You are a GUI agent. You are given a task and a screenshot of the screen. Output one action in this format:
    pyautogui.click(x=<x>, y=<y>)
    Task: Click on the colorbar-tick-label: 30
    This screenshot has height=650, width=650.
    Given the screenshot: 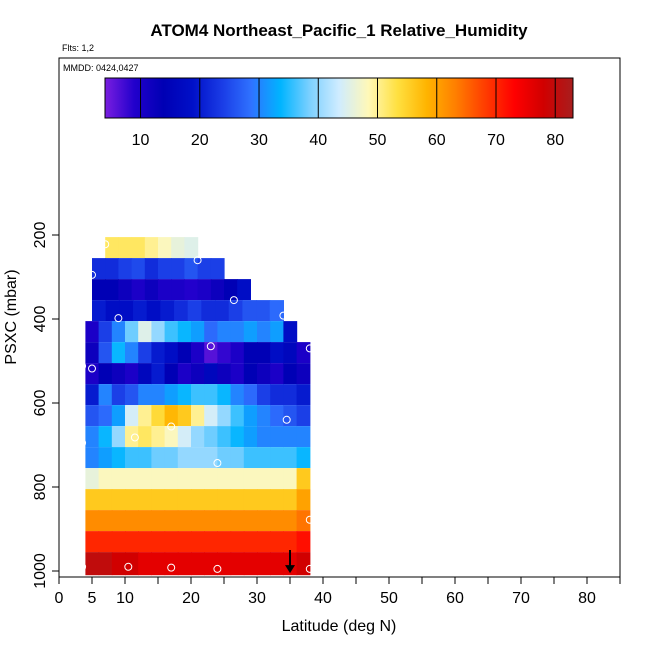 What is the action you would take?
    pyautogui.click(x=259, y=140)
    